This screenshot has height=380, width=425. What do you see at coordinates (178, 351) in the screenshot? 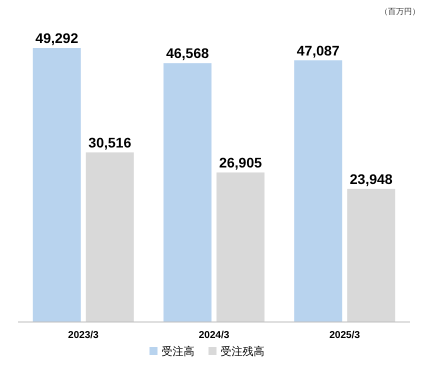
I see `legend-label: 受注高` at bounding box center [178, 351].